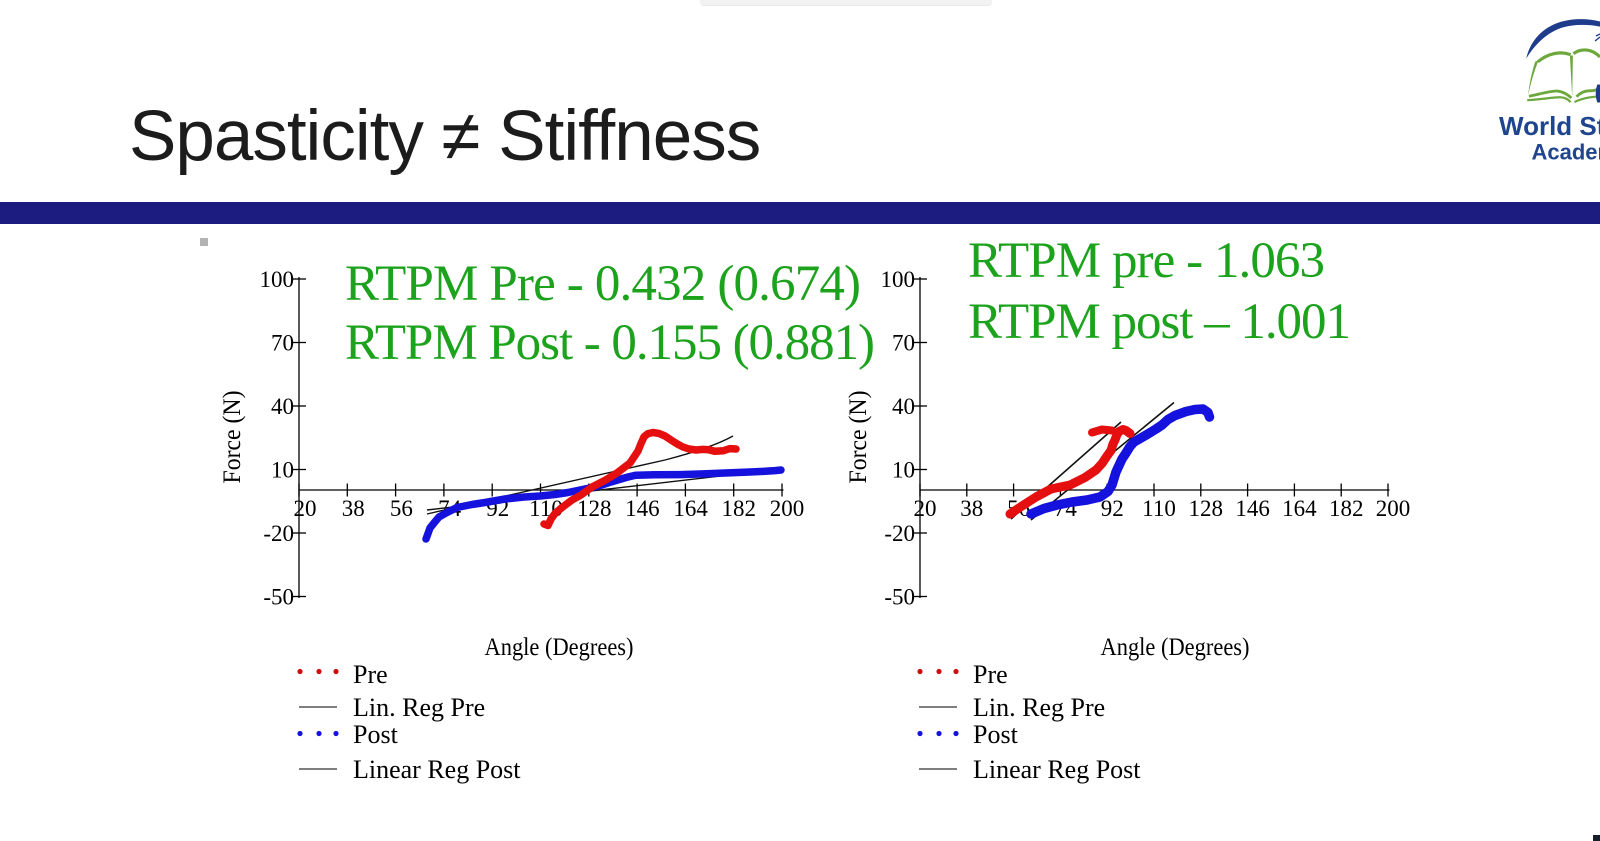 The height and width of the screenshot is (841, 1600). What do you see at coordinates (1146, 261) in the screenshot?
I see `svg-text: RTPM pre - 1.063` at bounding box center [1146, 261].